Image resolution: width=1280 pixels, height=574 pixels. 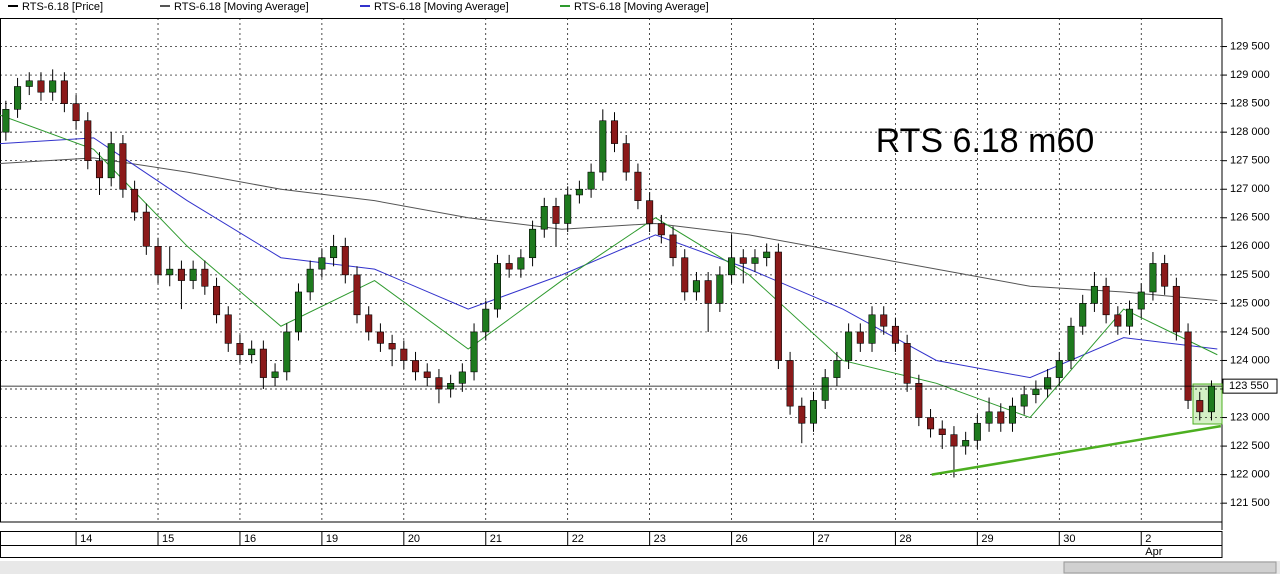 I want to click on x-tick-label: 28, so click(x=905, y=539).